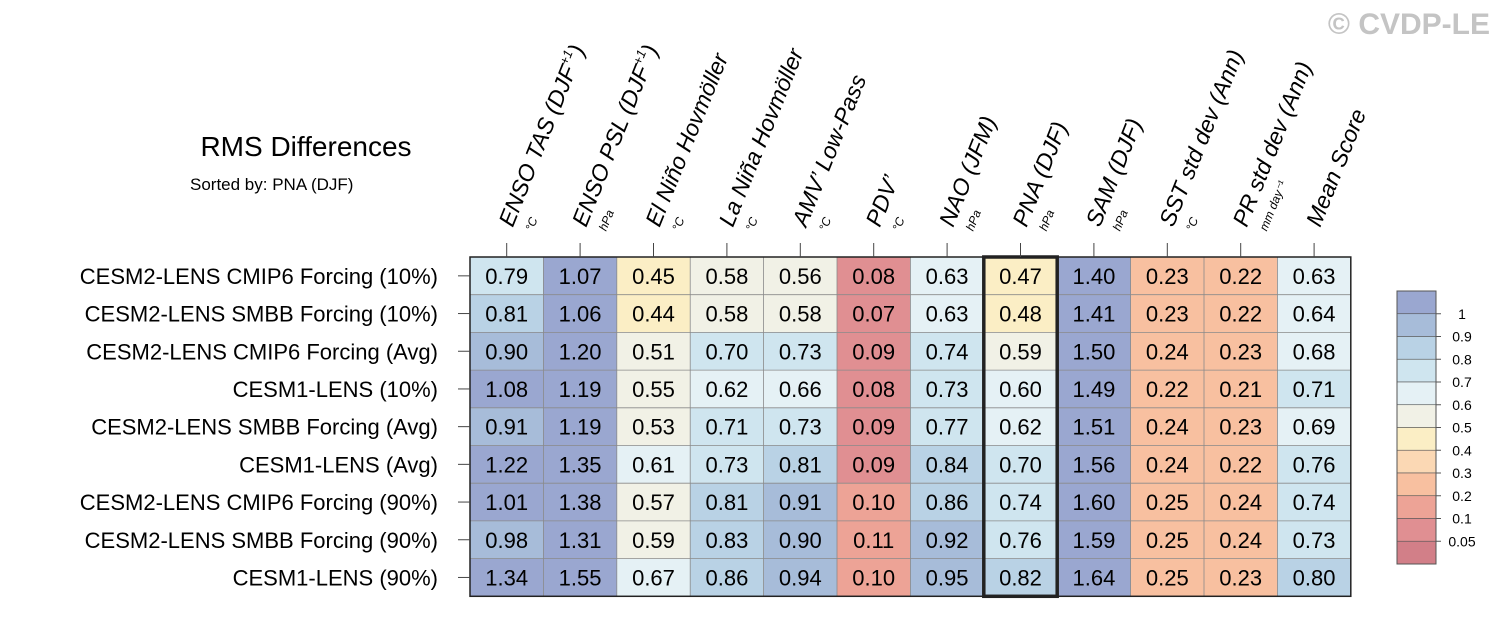 The width and height of the screenshot is (1501, 622). I want to click on cell-value-label: 0.10, so click(873, 502).